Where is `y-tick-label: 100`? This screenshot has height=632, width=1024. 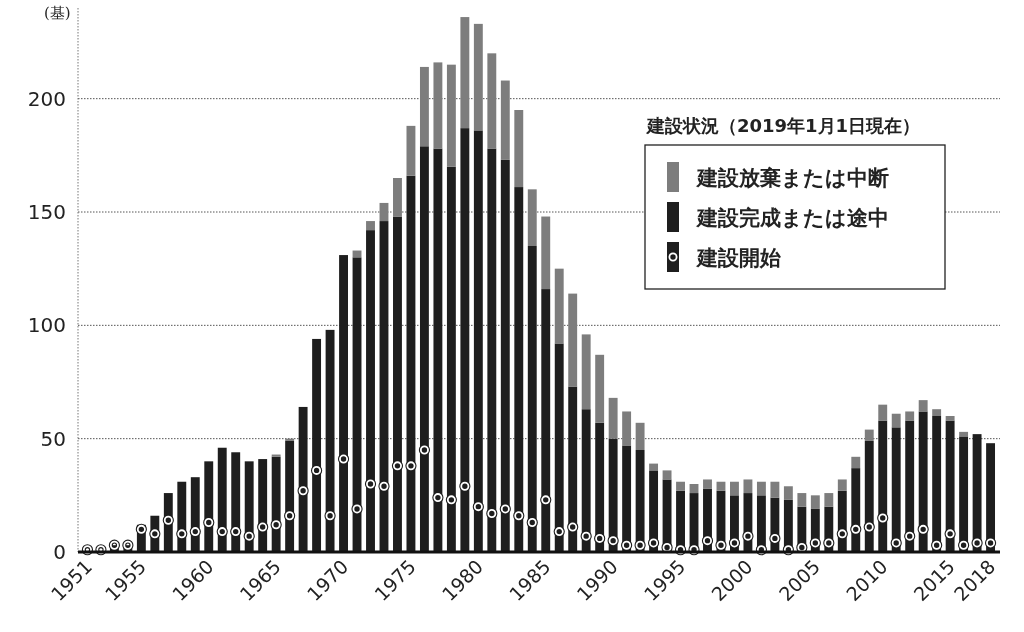
y-tick-label: 100 is located at coordinates (46, 325).